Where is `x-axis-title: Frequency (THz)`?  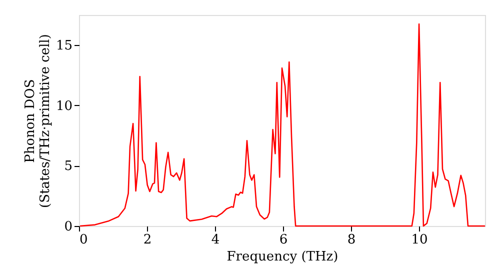 x-axis-title: Frequency (THz) is located at coordinates (282, 257).